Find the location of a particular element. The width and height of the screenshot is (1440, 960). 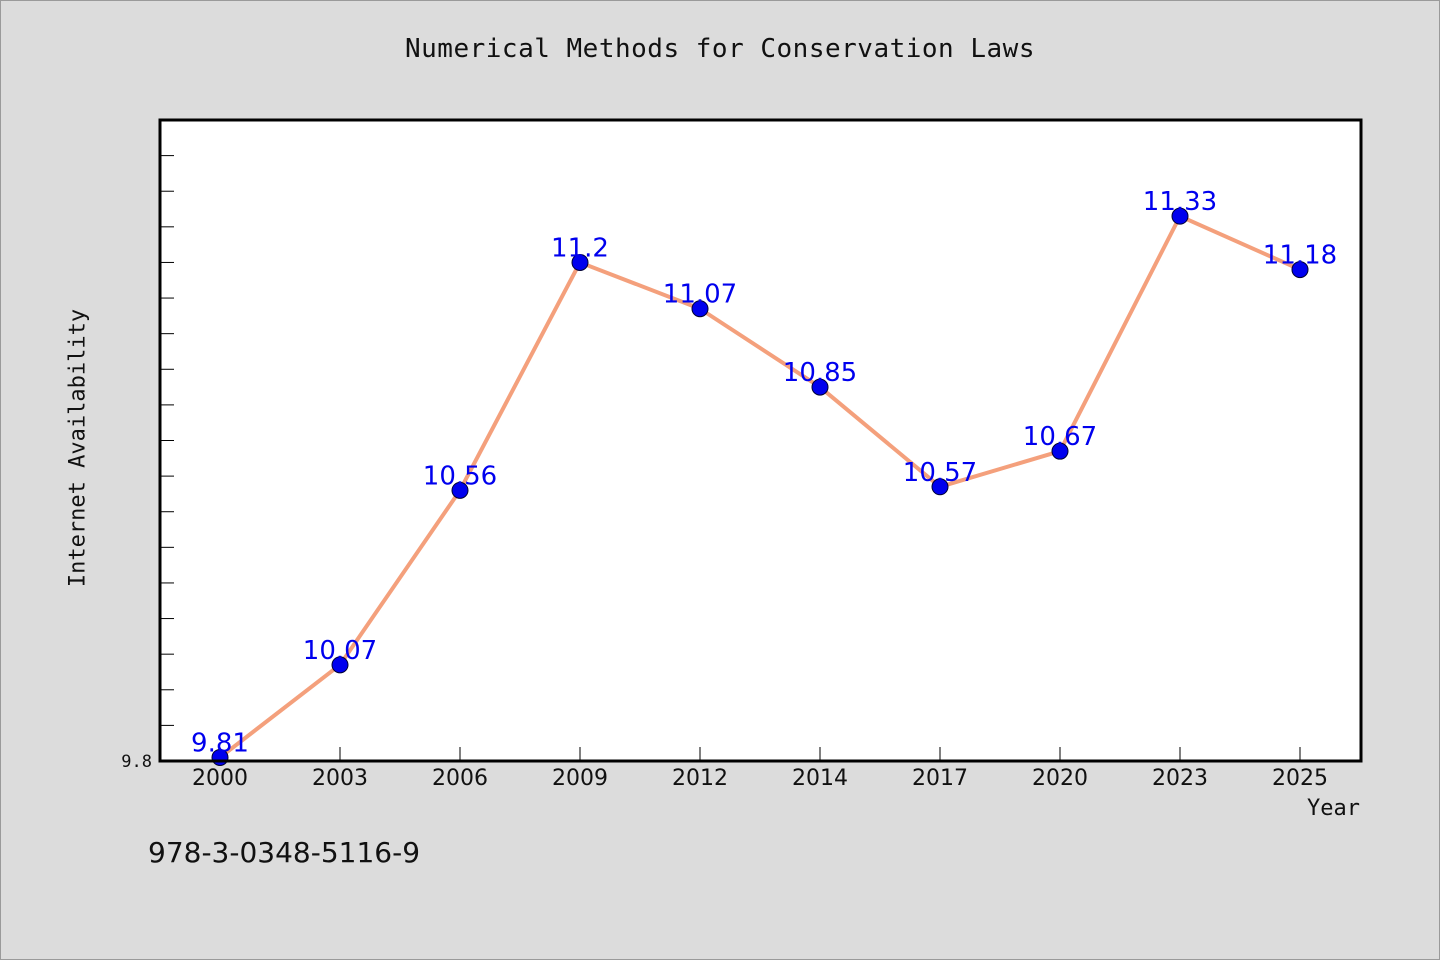

x-tick-label: 2014 is located at coordinates (820, 778).